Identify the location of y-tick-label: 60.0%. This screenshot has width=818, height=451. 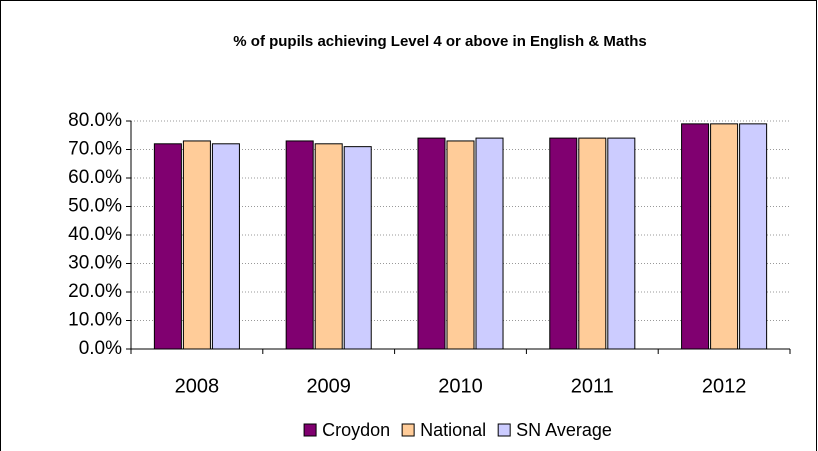
(95, 177).